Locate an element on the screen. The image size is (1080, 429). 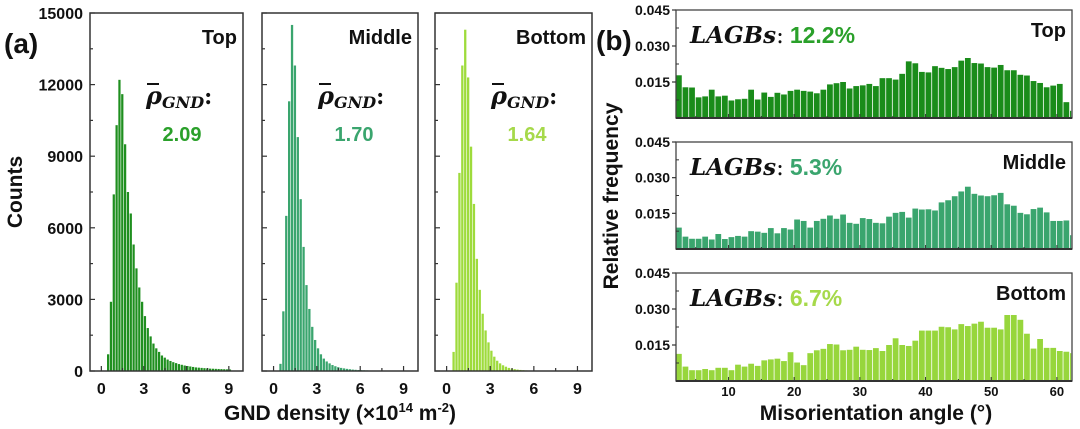
panel-a-xlabel: GND density (×1014 m-2) is located at coordinates (340, 412).